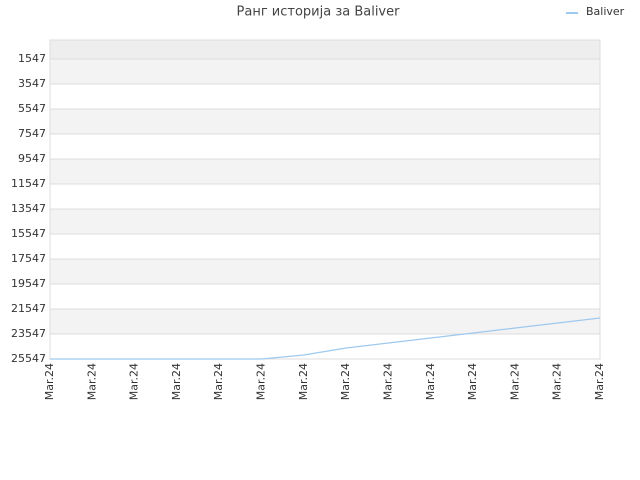  I want to click on y-tick-label: 13547, so click(28, 208).